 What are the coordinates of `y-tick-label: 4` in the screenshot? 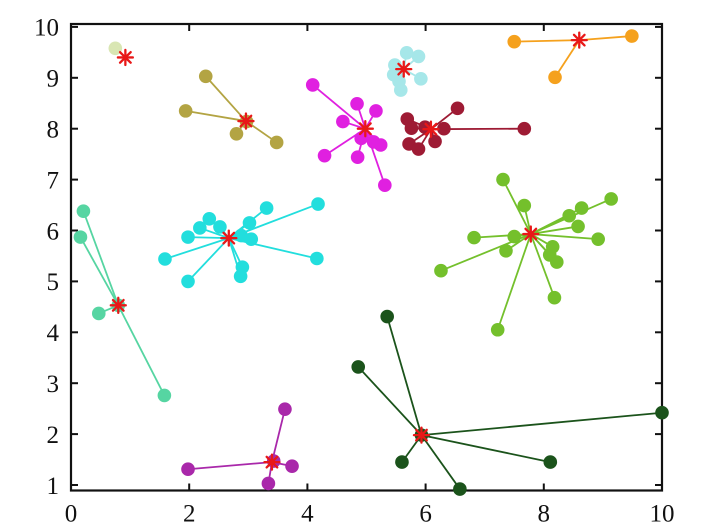 It's located at (53, 333).